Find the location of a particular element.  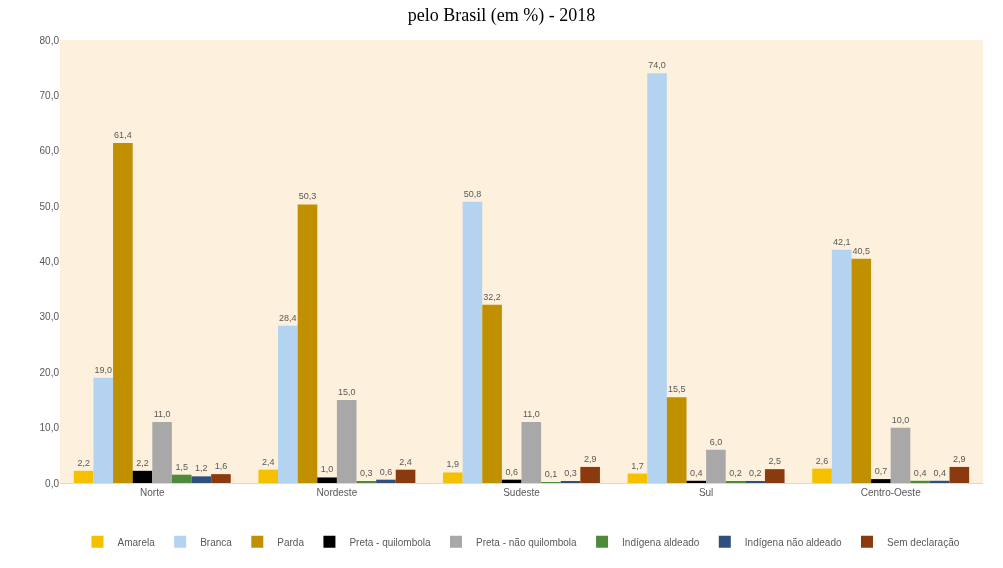

legend-label: Preta - não quilombola is located at coordinates (527, 542).